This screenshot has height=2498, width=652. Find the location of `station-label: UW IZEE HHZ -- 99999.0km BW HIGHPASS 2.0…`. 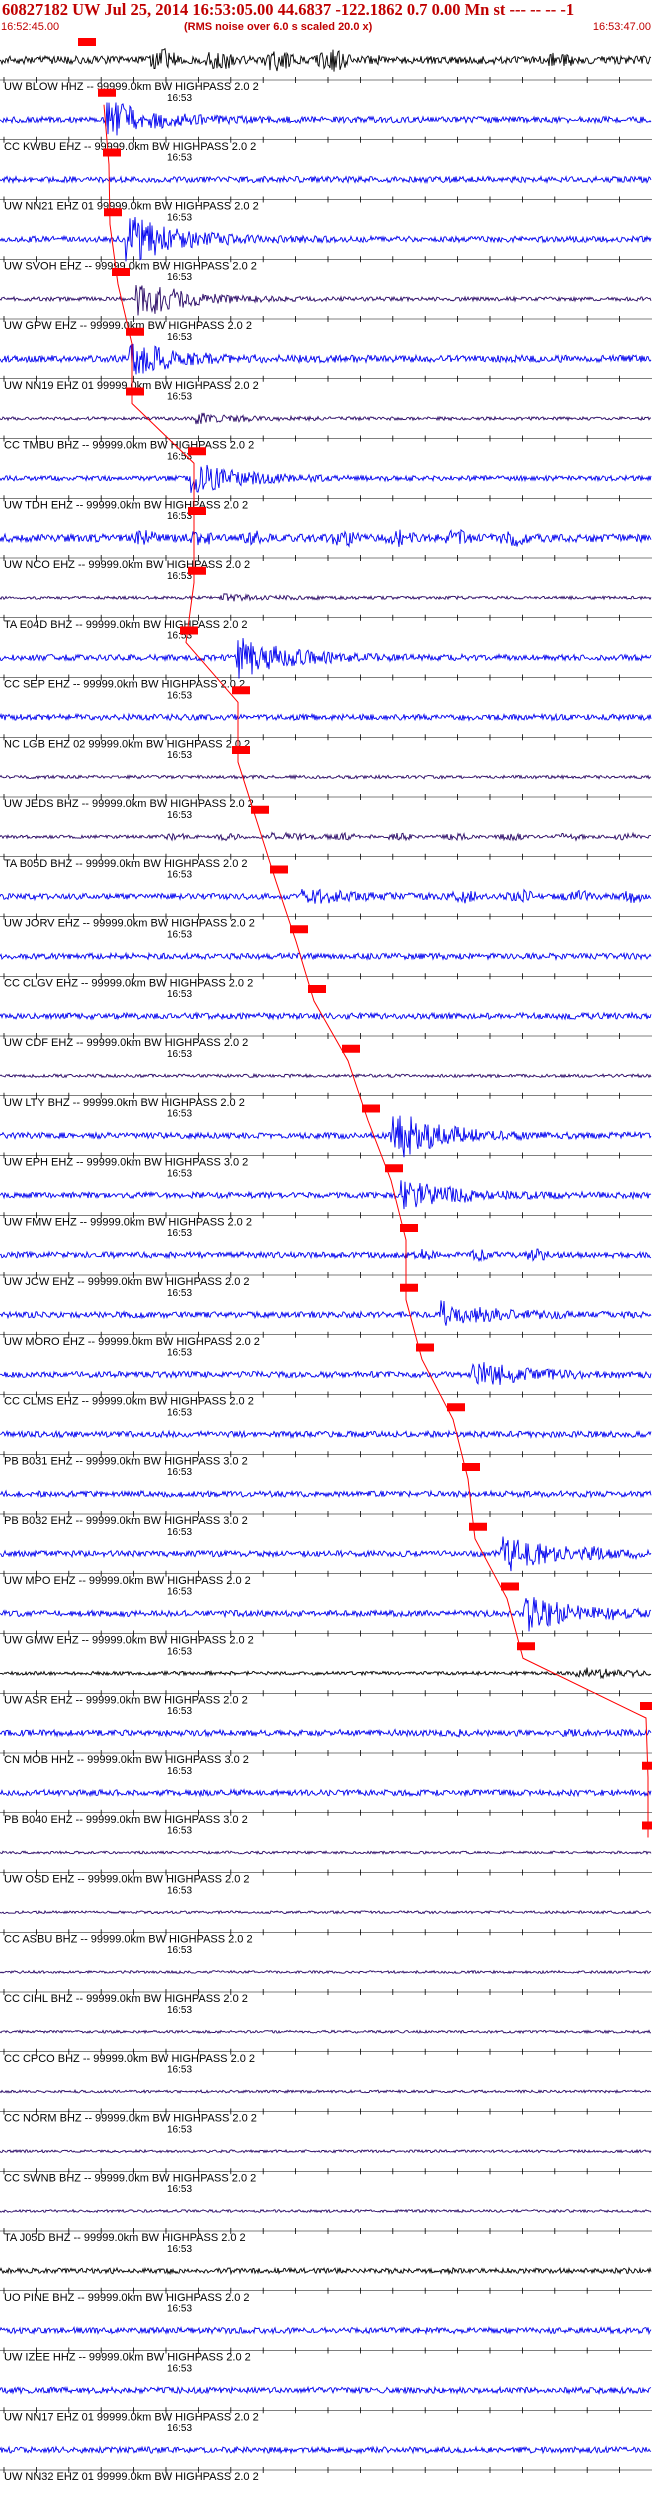

station-label: UW IZEE HHZ -- 99999.0km BW HIGHPASS 2.0… is located at coordinates (127, 2358).